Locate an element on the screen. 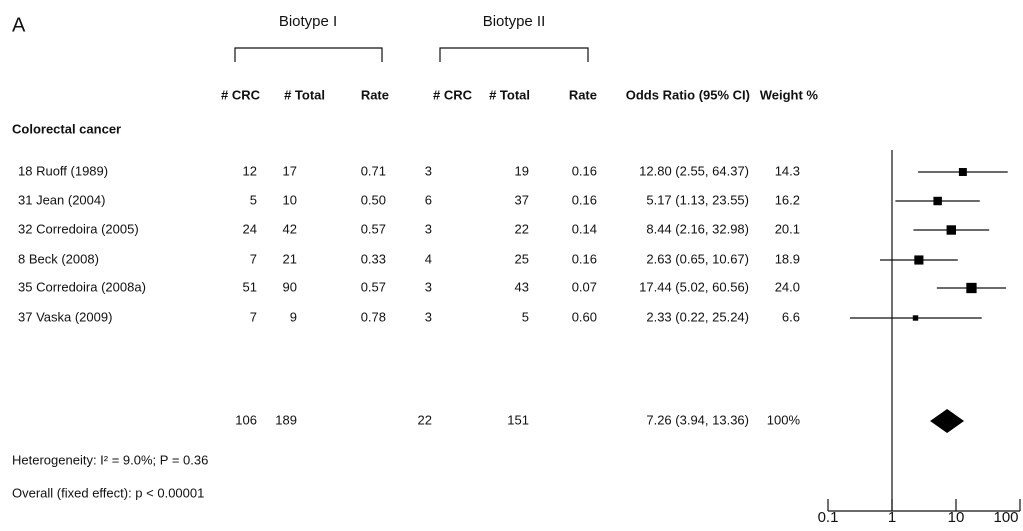 The image size is (1023, 531). cell: 0.78 is located at coordinates (373, 316).